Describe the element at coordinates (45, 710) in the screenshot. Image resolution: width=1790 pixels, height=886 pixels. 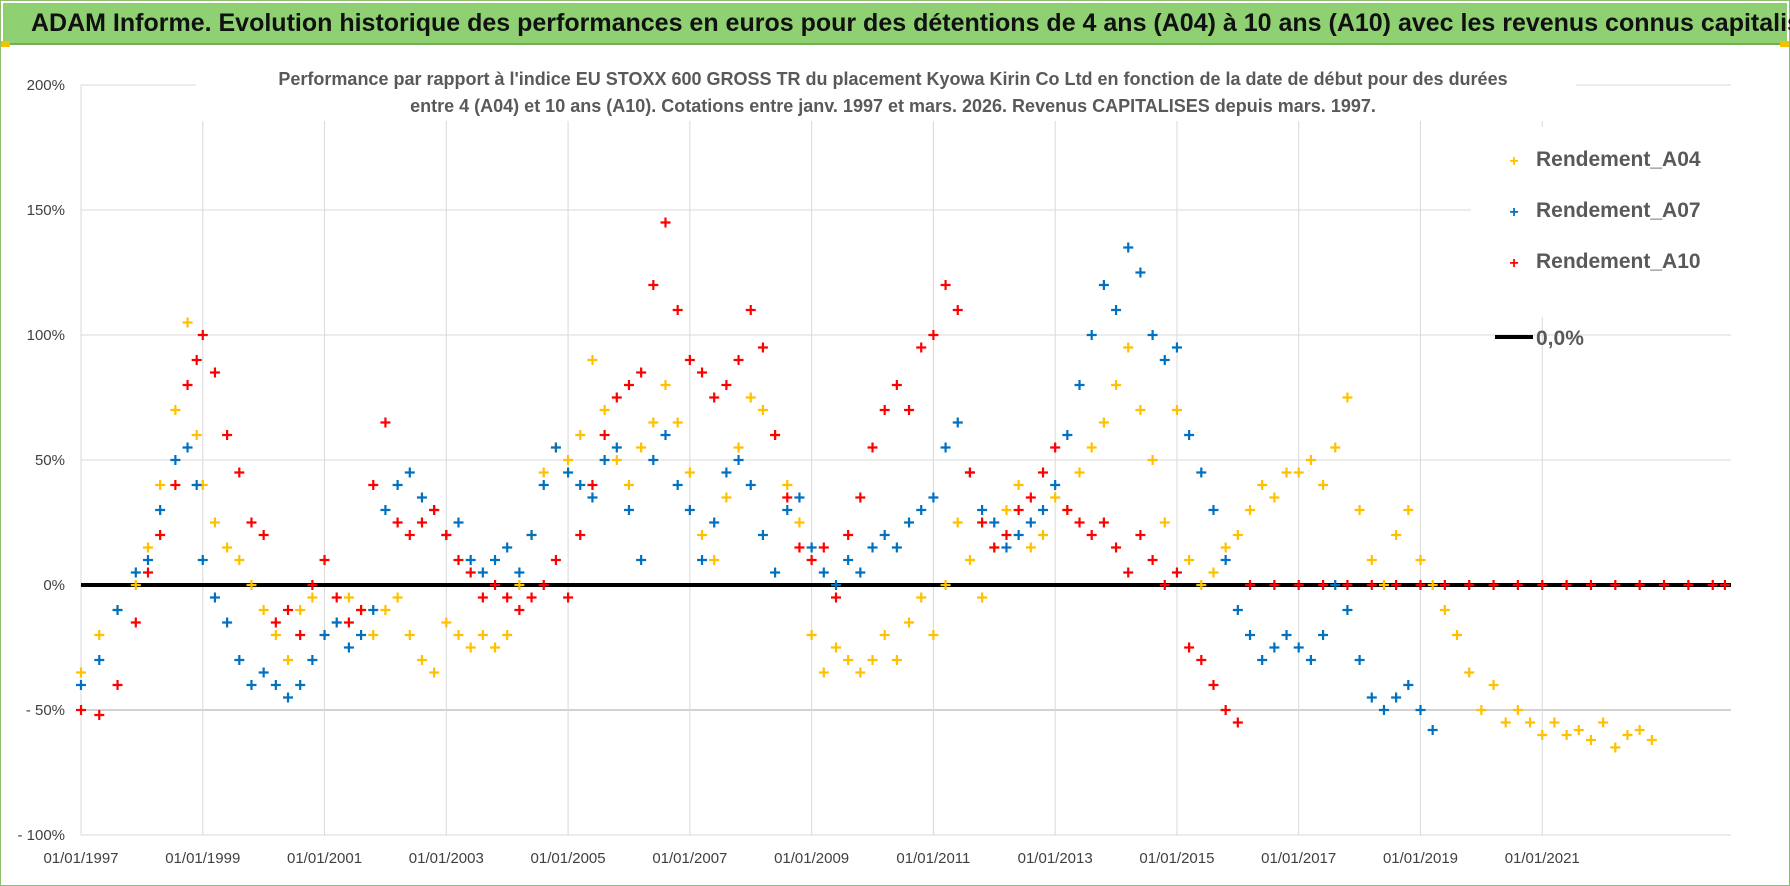
I see `y-tick-label: - 50%` at that location.